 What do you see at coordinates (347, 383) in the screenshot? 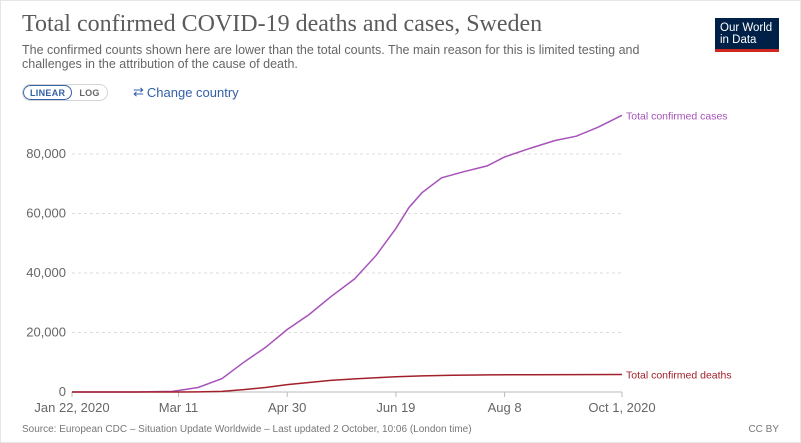
I see `series-line-deaths` at bounding box center [347, 383].